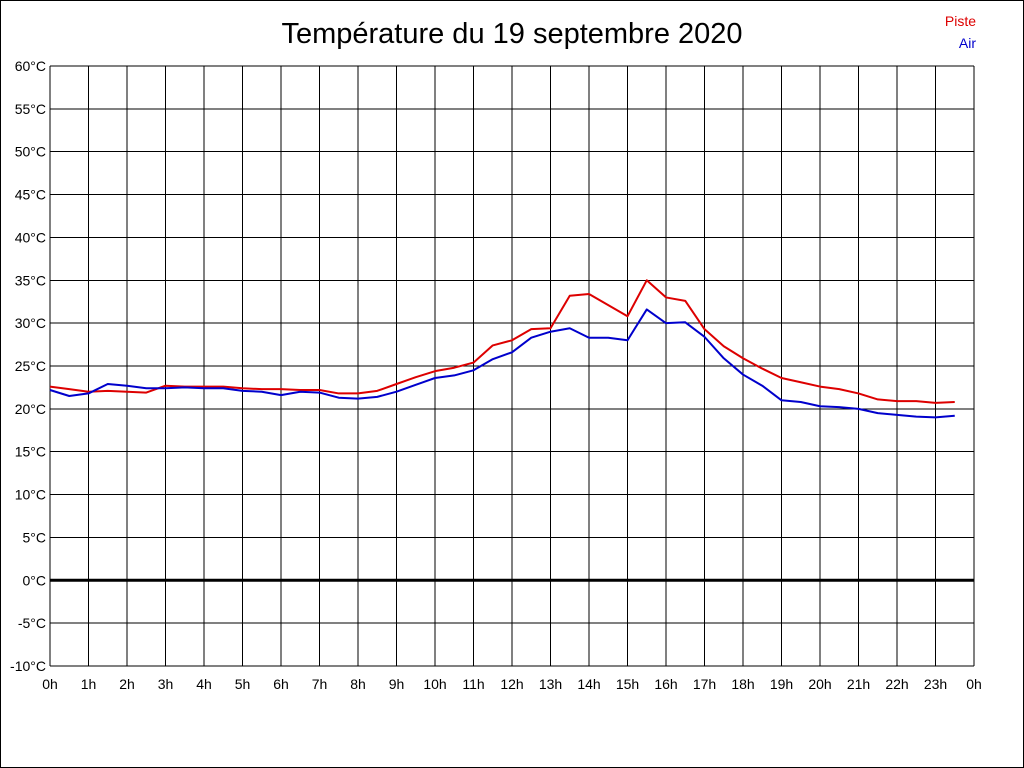  Describe the element at coordinates (30, 452) in the screenshot. I see `y-tick-label: 15°C` at that location.